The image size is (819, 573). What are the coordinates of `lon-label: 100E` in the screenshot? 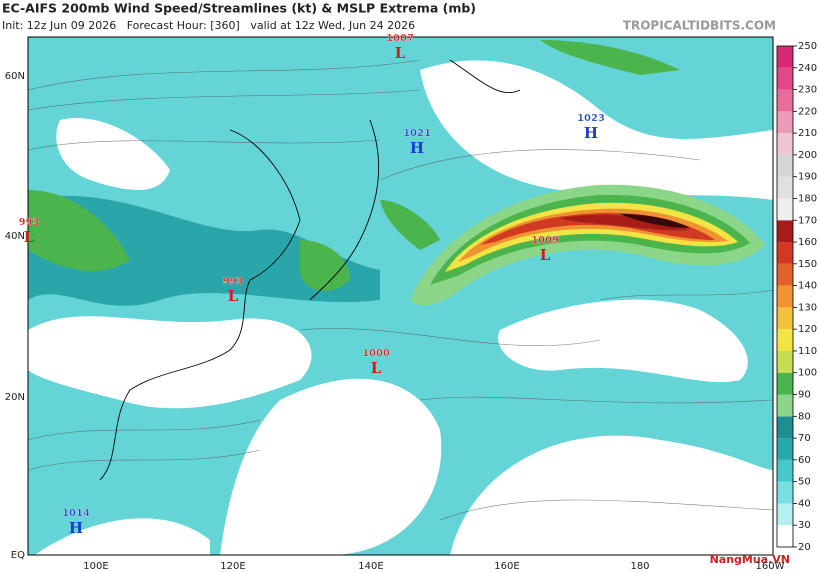 It's located at (95, 566).